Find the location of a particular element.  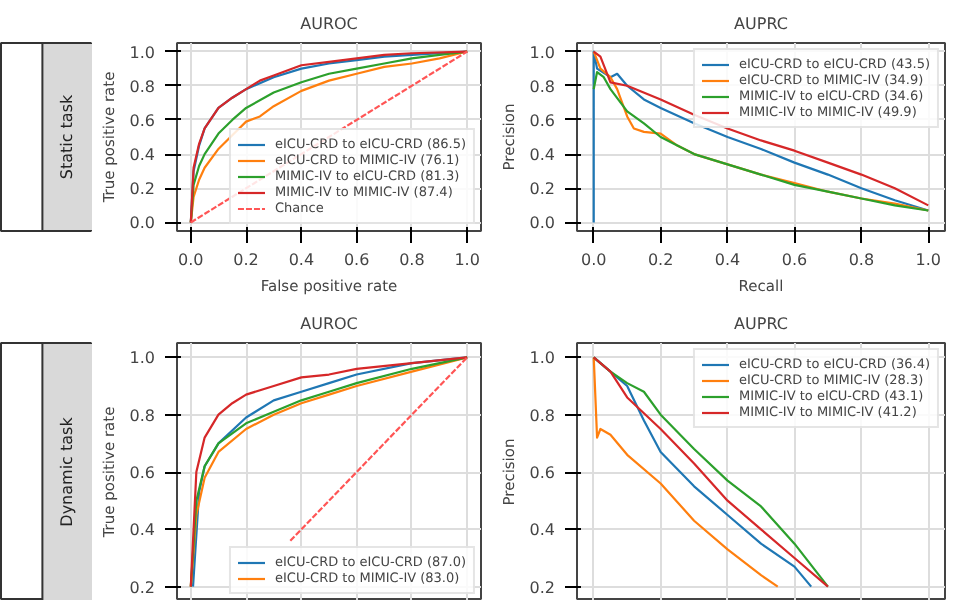

text: Static task is located at coordinates (67, 137).